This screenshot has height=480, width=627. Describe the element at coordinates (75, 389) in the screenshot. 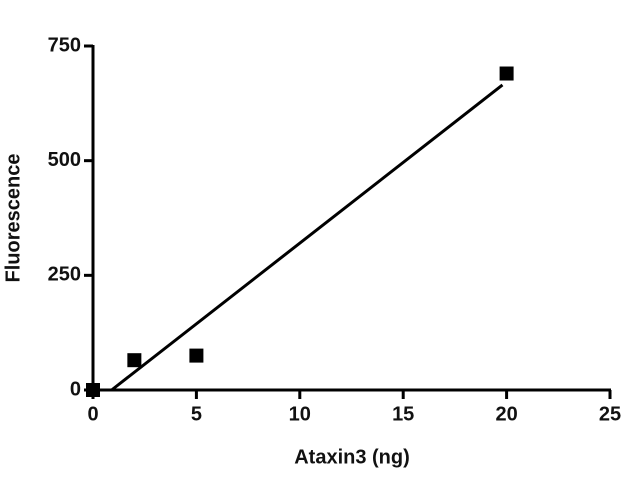

I see `y-tick-label: 0` at that location.